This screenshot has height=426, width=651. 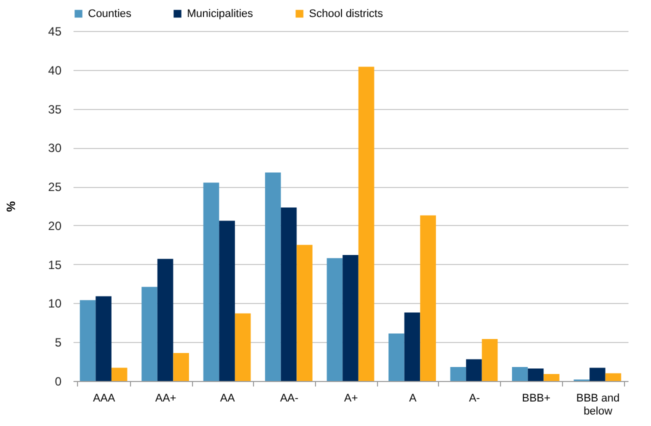 I want to click on x-tick-label: AA-, so click(x=289, y=398).